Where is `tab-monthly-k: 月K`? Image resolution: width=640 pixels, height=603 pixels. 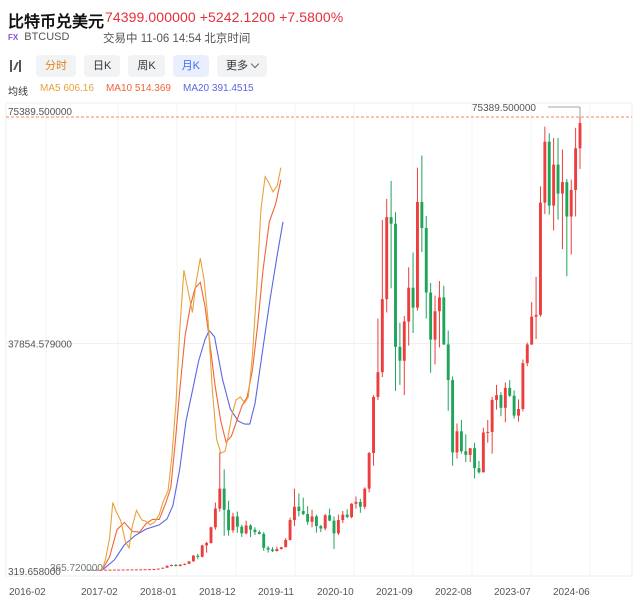
tab-monthly-k: 月K is located at coordinates (191, 66).